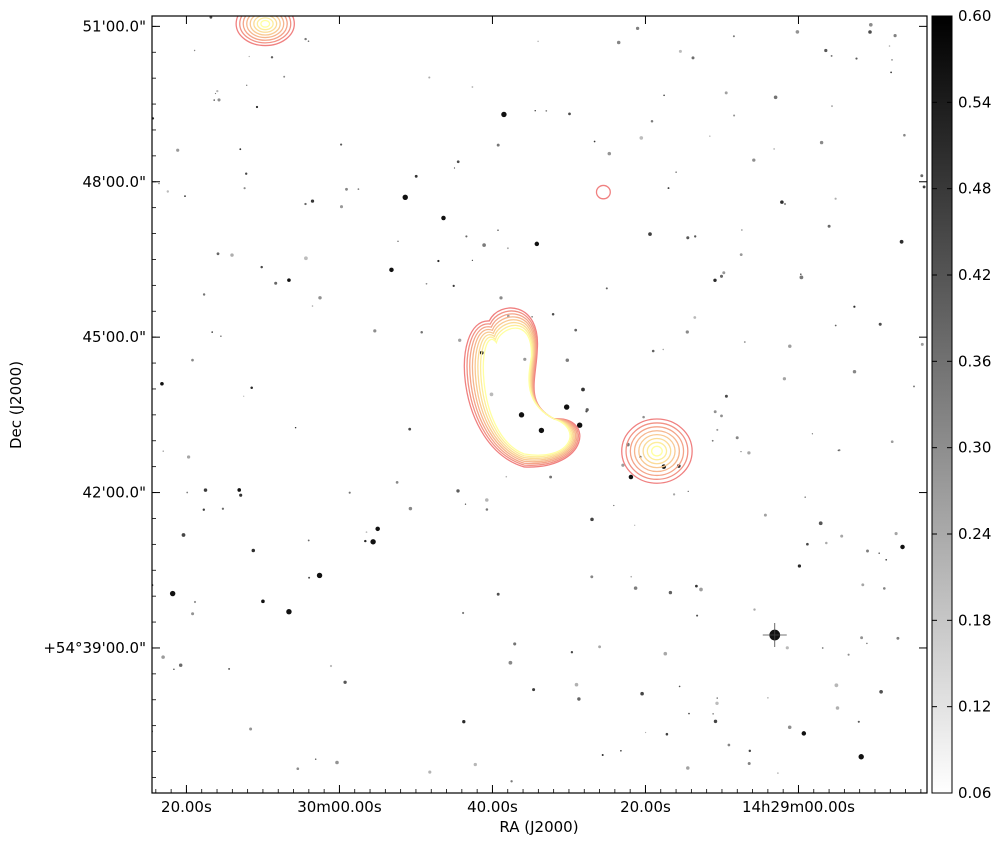 This screenshot has height=845, width=1004. What do you see at coordinates (114, 337) in the screenshot?
I see `y-tick-label: 45'00.0"` at bounding box center [114, 337].